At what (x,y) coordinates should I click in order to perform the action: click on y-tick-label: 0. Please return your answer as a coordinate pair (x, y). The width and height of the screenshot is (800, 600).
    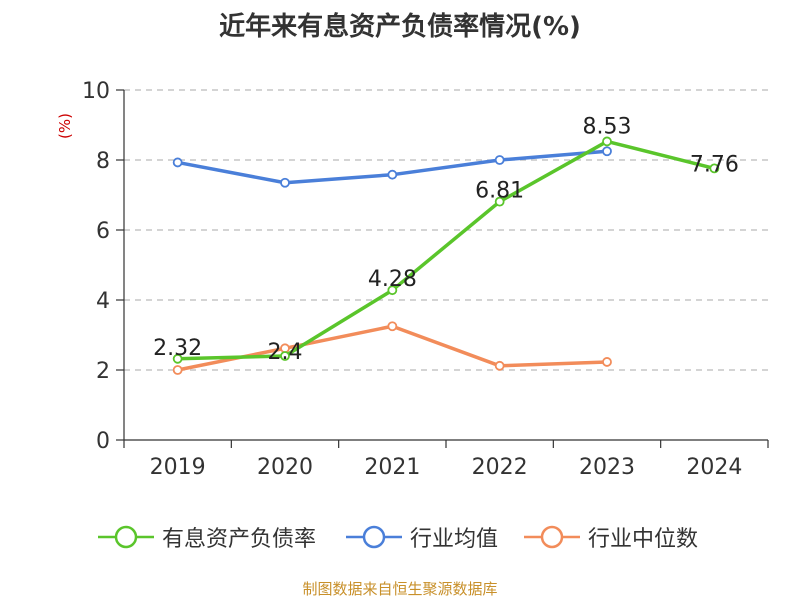
    Looking at the image, I should click on (103, 441).